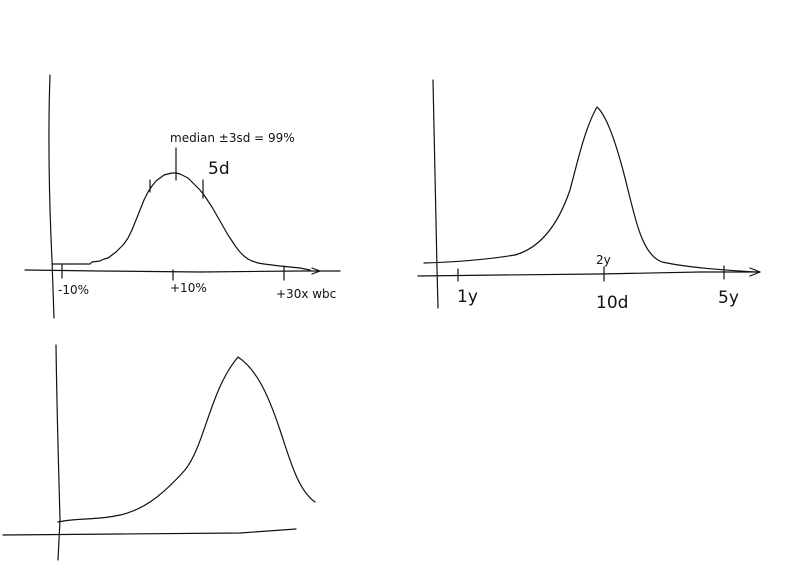 Image resolution: width=787 pixels, height=572 pixels. I want to click on sketch-1-axis-arrow, so click(316, 271).